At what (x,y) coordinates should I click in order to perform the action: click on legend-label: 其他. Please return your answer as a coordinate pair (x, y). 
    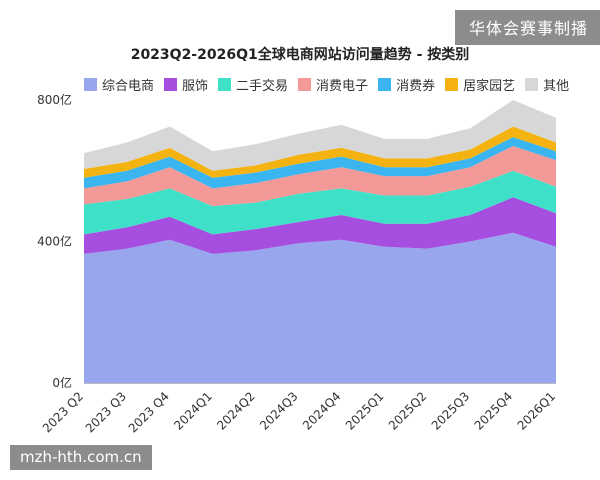
    Looking at the image, I should click on (556, 86).